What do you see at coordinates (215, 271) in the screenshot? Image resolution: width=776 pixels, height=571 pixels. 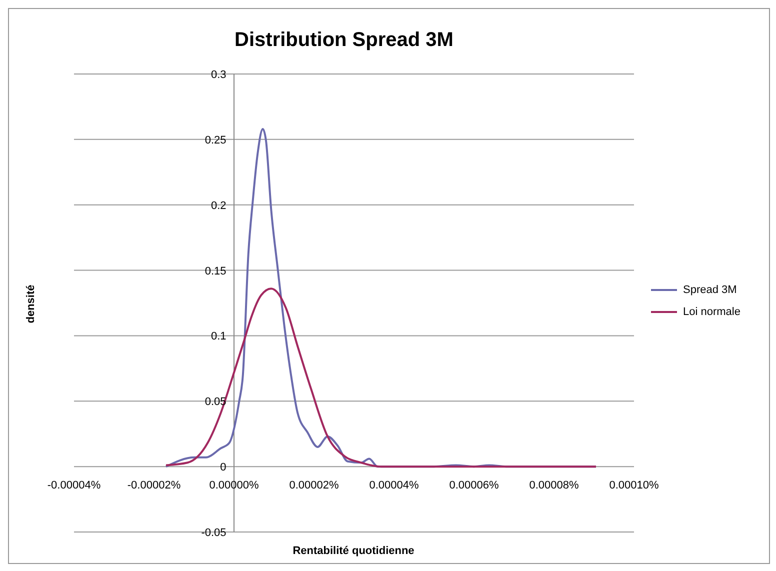 I see `y-tick-label: 0.15` at bounding box center [215, 271].